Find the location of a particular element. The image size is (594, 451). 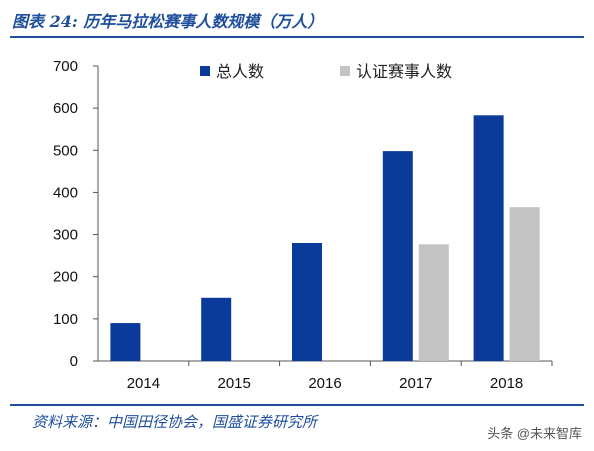

source-note: 资料来源：中国田径协会，国盛证券研究所 is located at coordinates (175, 422).